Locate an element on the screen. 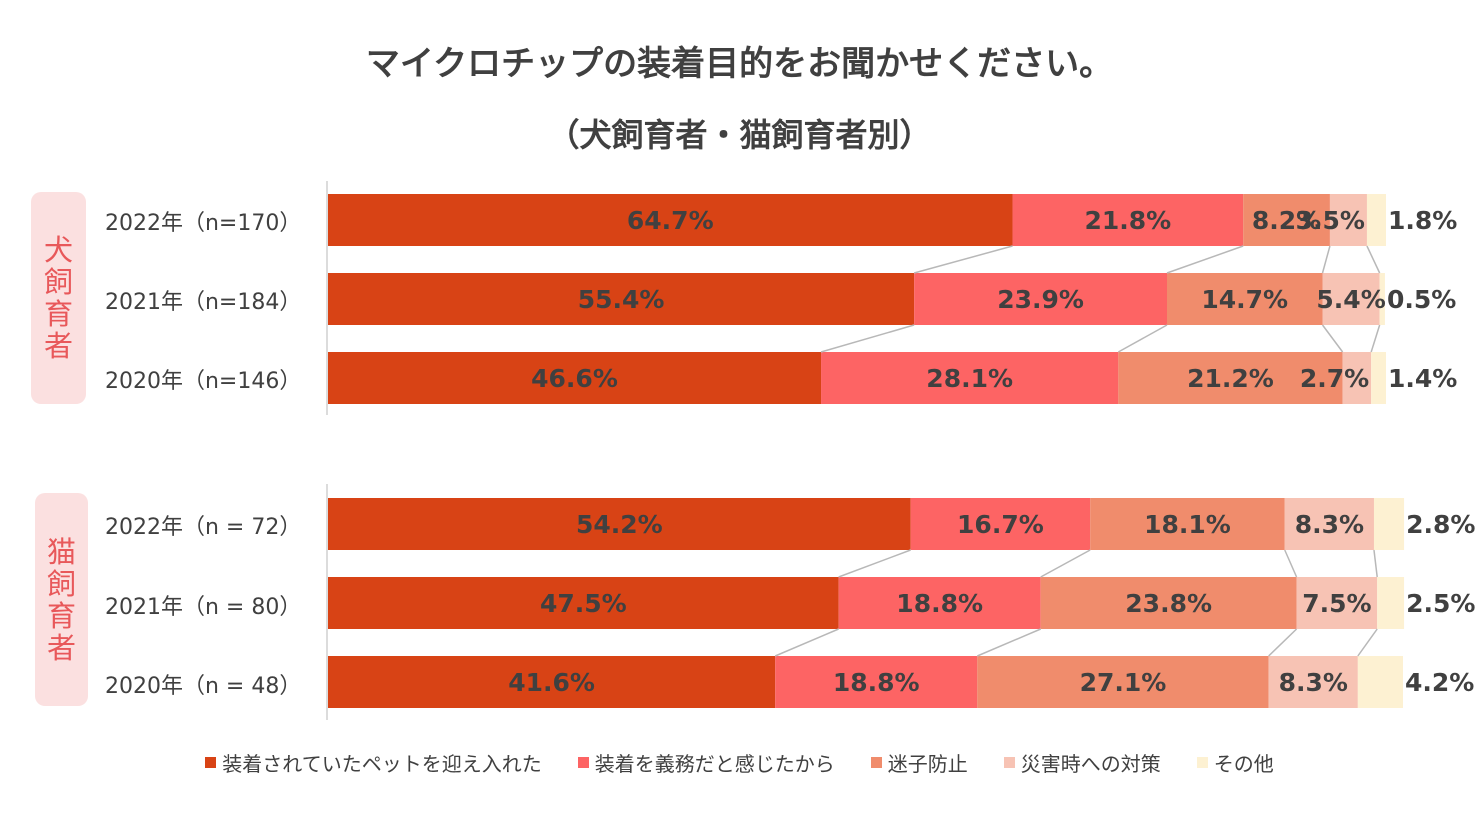  data-label: 23.8% is located at coordinates (1168, 603).